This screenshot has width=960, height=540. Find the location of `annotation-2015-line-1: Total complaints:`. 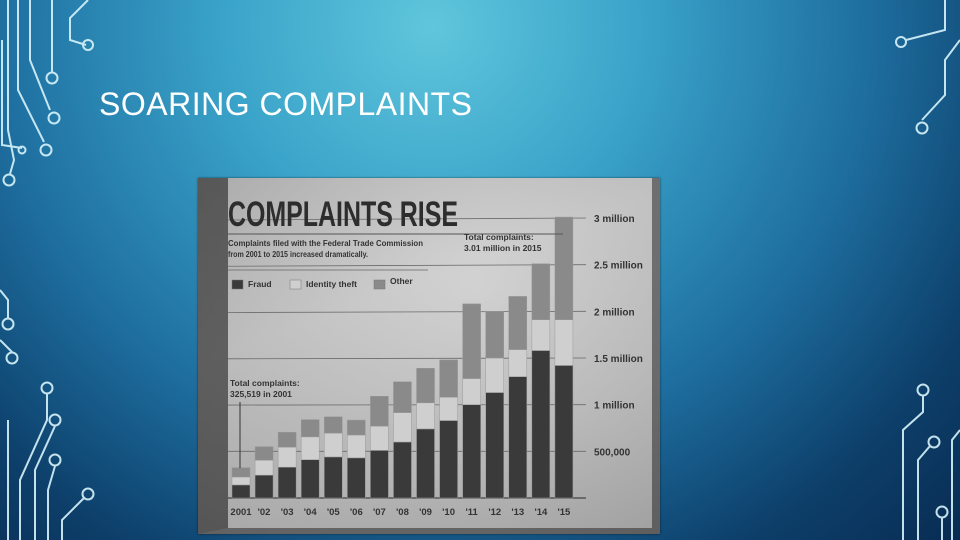

annotation-2015-line-1: Total complaints: is located at coordinates (499, 237).